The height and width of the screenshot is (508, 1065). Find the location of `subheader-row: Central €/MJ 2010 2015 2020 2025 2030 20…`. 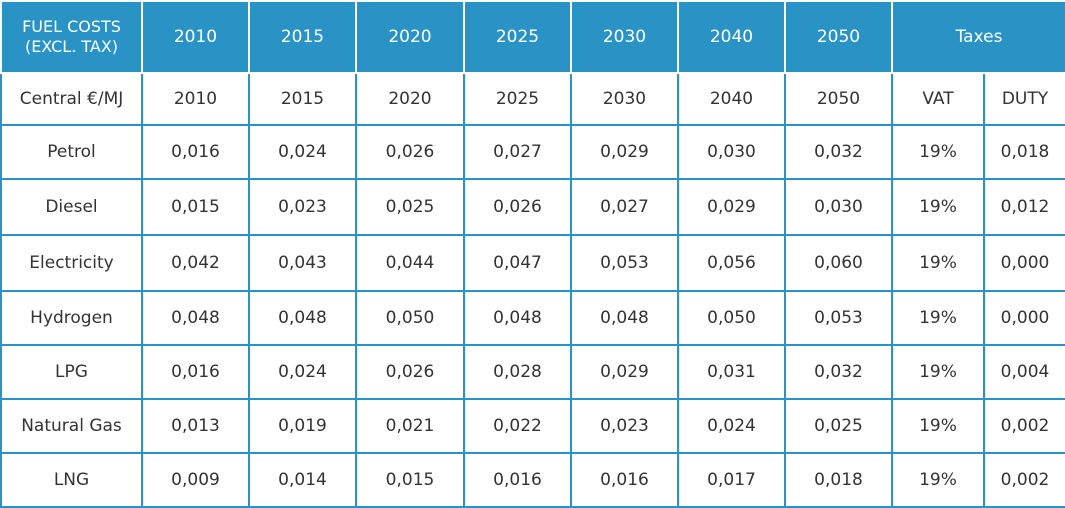

subheader-row: Central €/MJ 2010 2015 2020 2025 2030 20… is located at coordinates (532, 99).